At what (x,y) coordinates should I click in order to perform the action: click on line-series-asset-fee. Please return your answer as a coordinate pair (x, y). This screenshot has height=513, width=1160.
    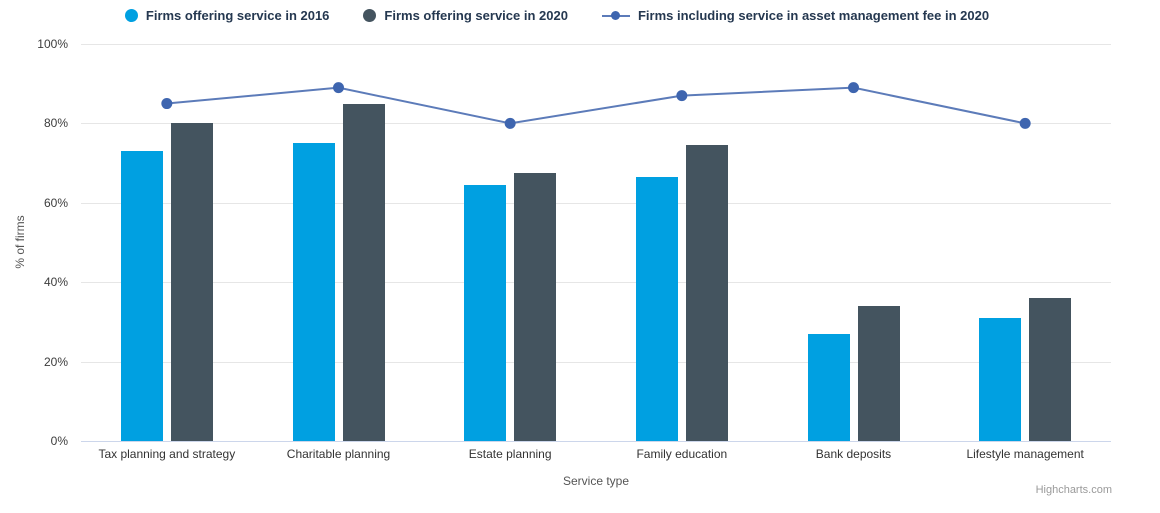
    Looking at the image, I should click on (596, 105).